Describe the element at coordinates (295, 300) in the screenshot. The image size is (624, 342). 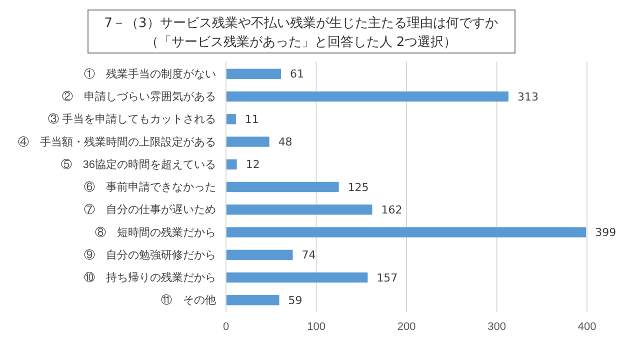
I see `data-label: 59` at that location.